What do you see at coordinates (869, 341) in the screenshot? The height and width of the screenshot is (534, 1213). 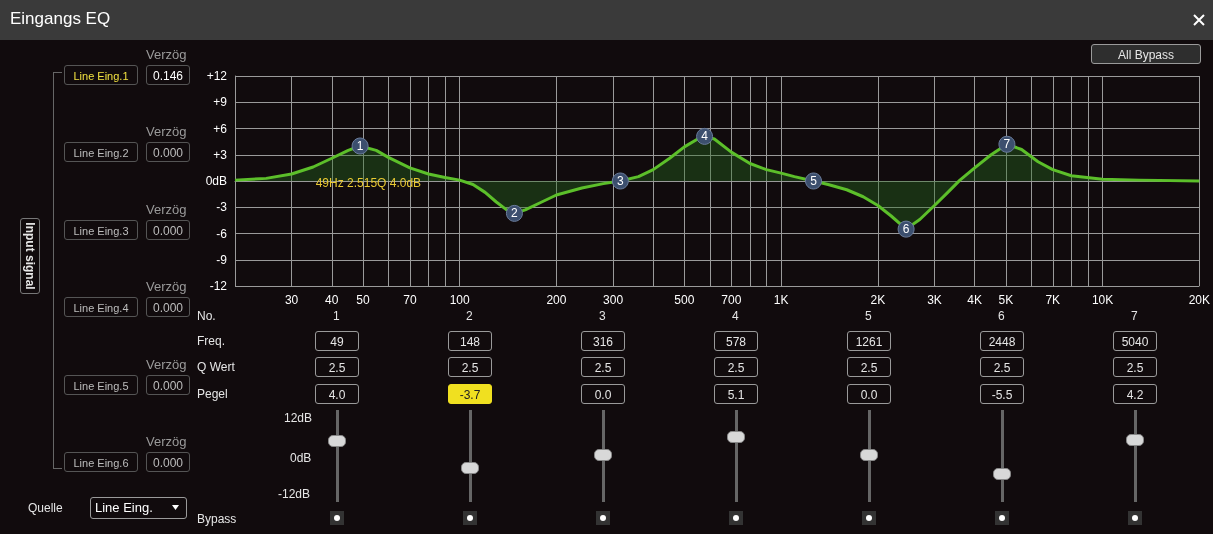 I see `text: 1261` at bounding box center [869, 341].